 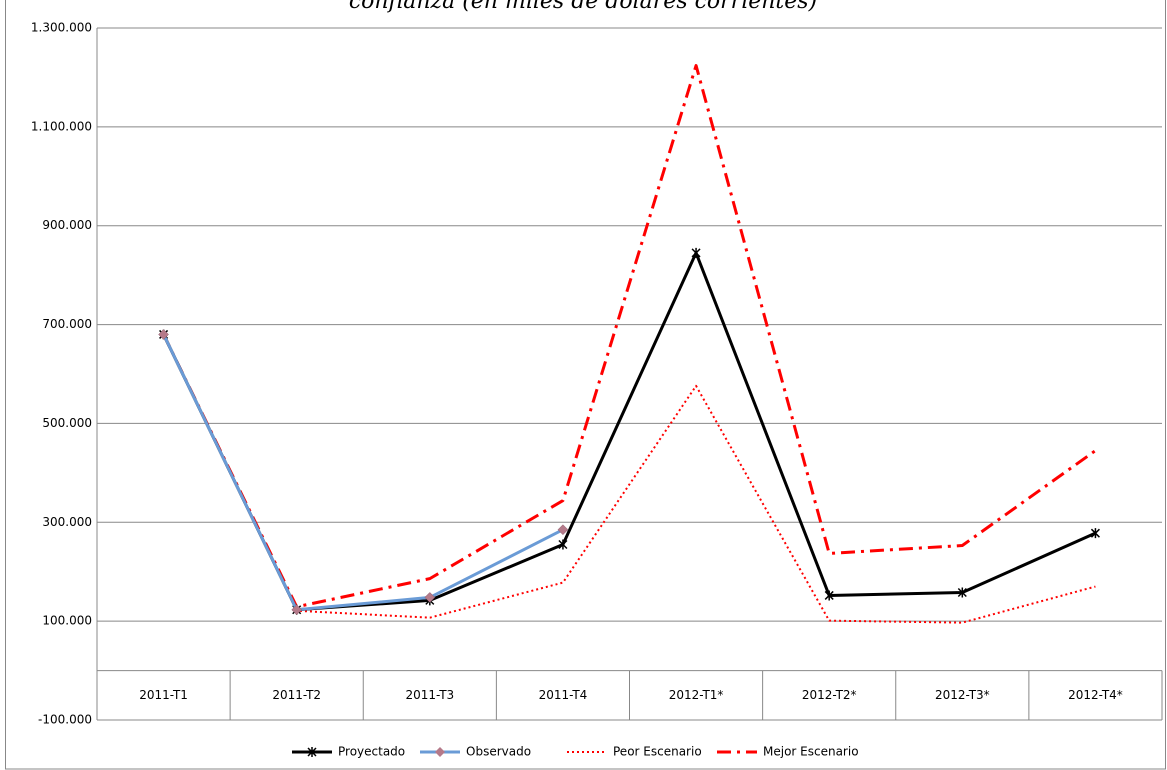 What do you see at coordinates (67, 225) in the screenshot?
I see `y-tick-label: 900.000` at bounding box center [67, 225].